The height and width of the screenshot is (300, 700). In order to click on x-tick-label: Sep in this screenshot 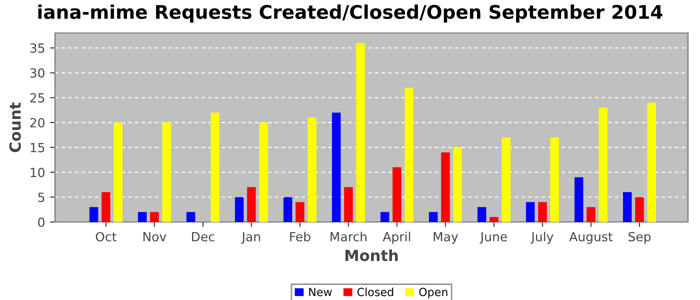, I will do `click(639, 238)`.